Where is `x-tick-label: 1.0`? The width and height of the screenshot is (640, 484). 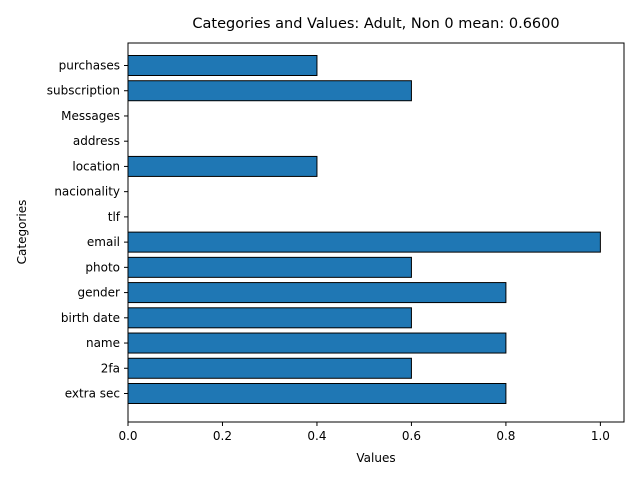 x-tick-label: 1.0 is located at coordinates (600, 436).